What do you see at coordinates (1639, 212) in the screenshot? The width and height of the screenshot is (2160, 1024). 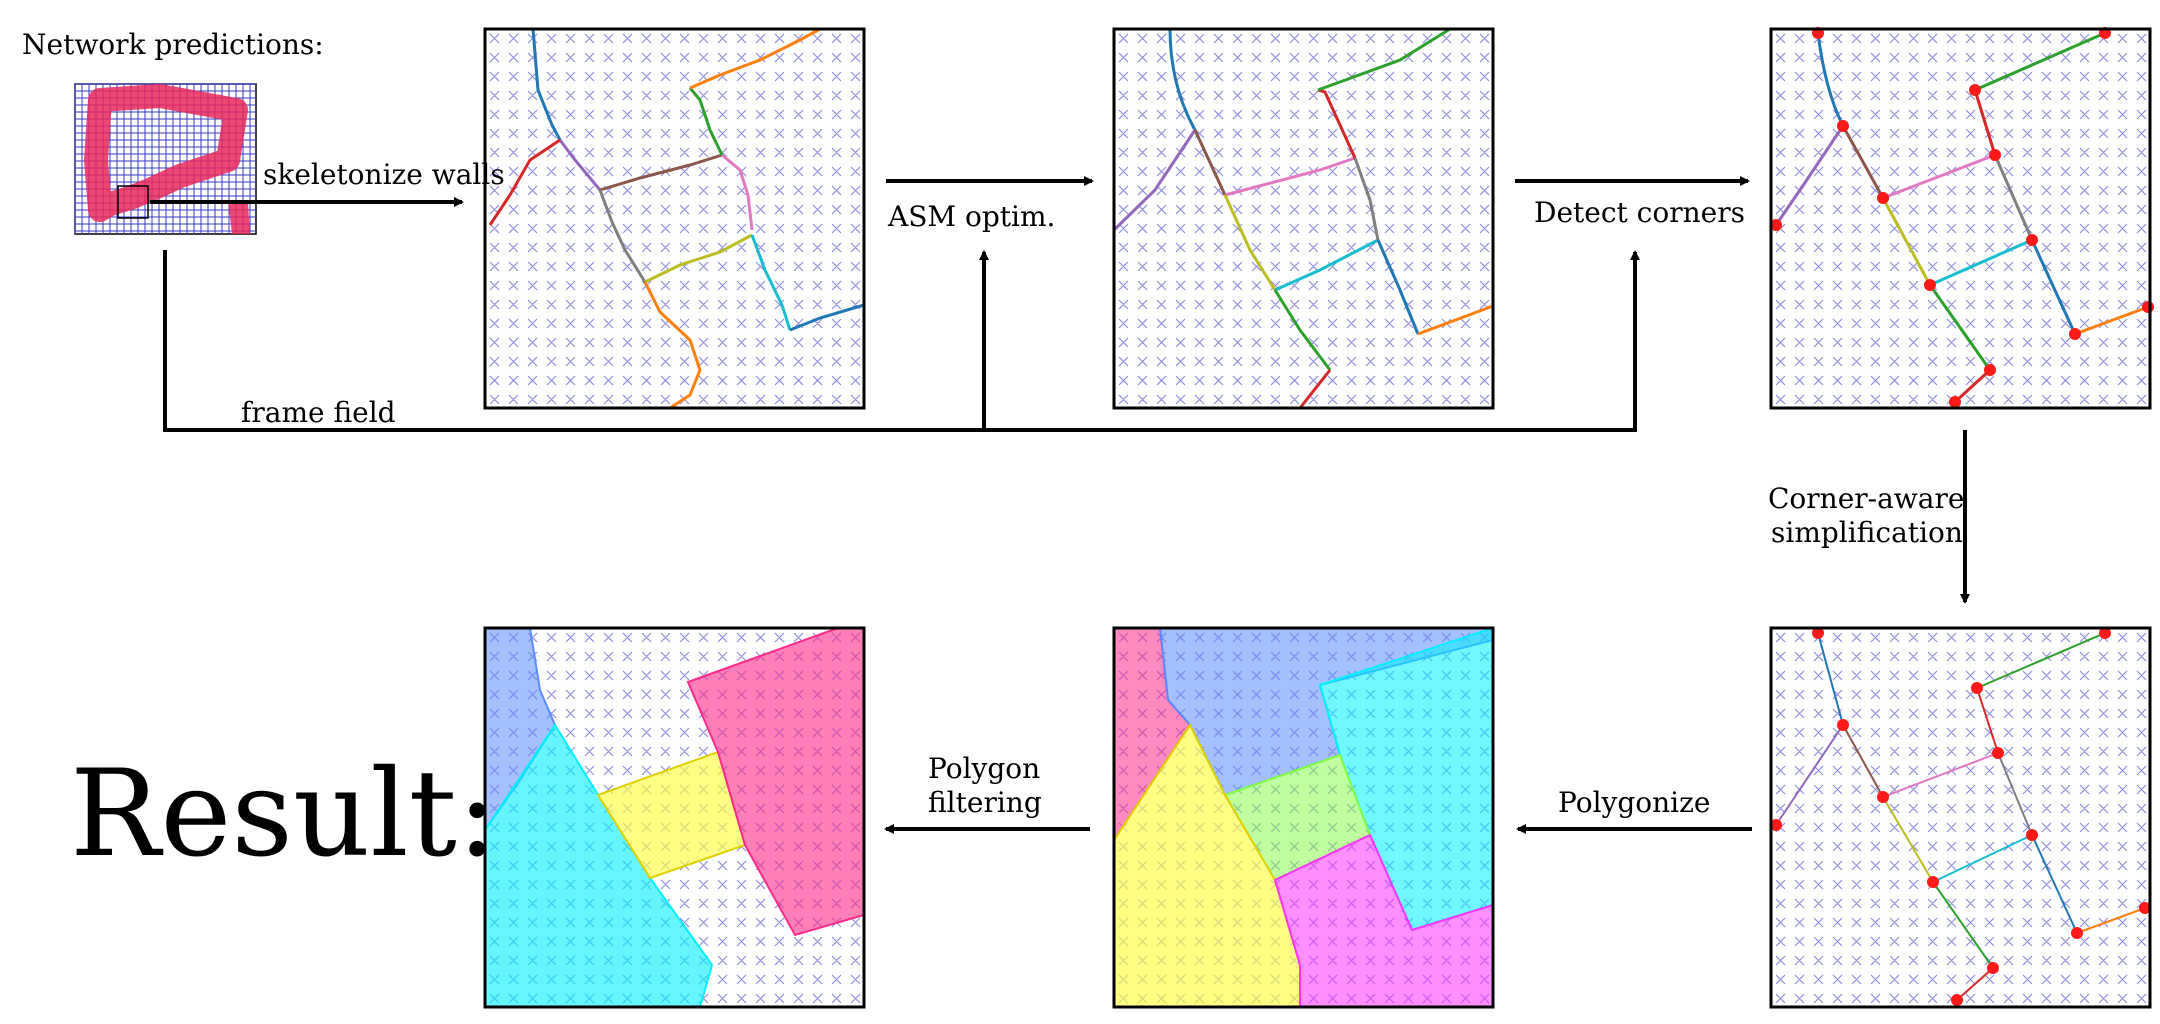 I see `label-detect: Detect corners` at bounding box center [1639, 212].